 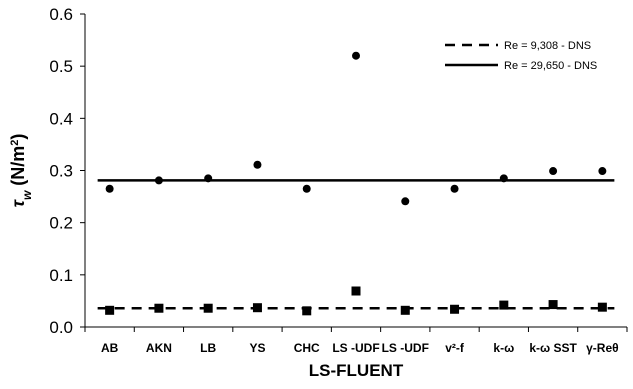 What do you see at coordinates (553, 348) in the screenshot?
I see `x-tick-label: k-ω SST` at bounding box center [553, 348].